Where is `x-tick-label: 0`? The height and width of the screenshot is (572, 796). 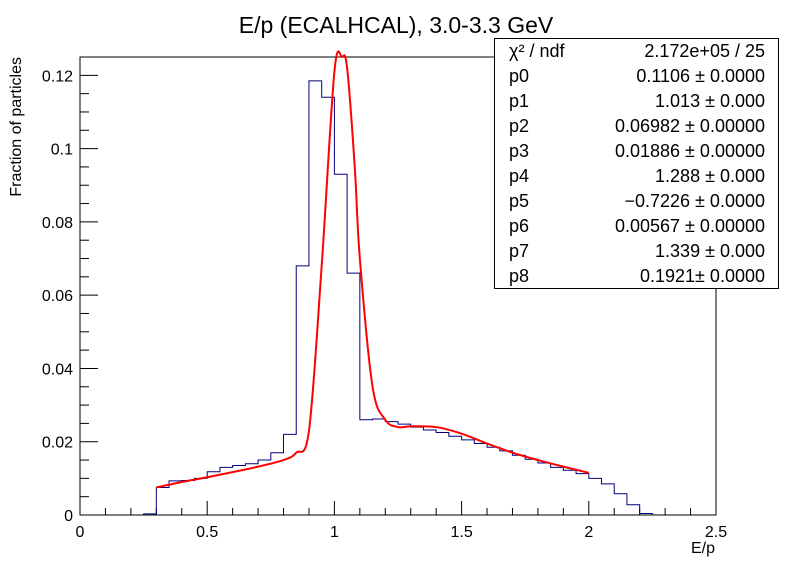
x-tick-label: 0 is located at coordinates (80, 532).